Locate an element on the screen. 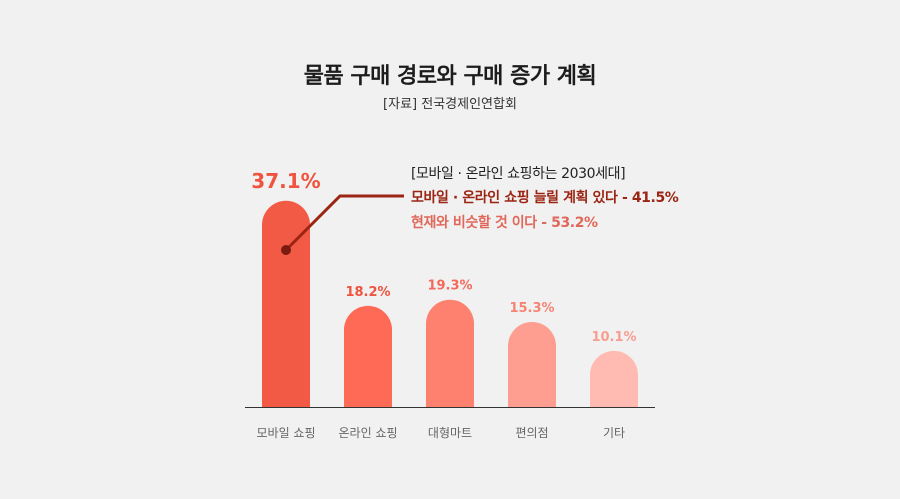 The height and width of the screenshot is (499, 900). bar-모바일-쇼핑 is located at coordinates (286, 303).